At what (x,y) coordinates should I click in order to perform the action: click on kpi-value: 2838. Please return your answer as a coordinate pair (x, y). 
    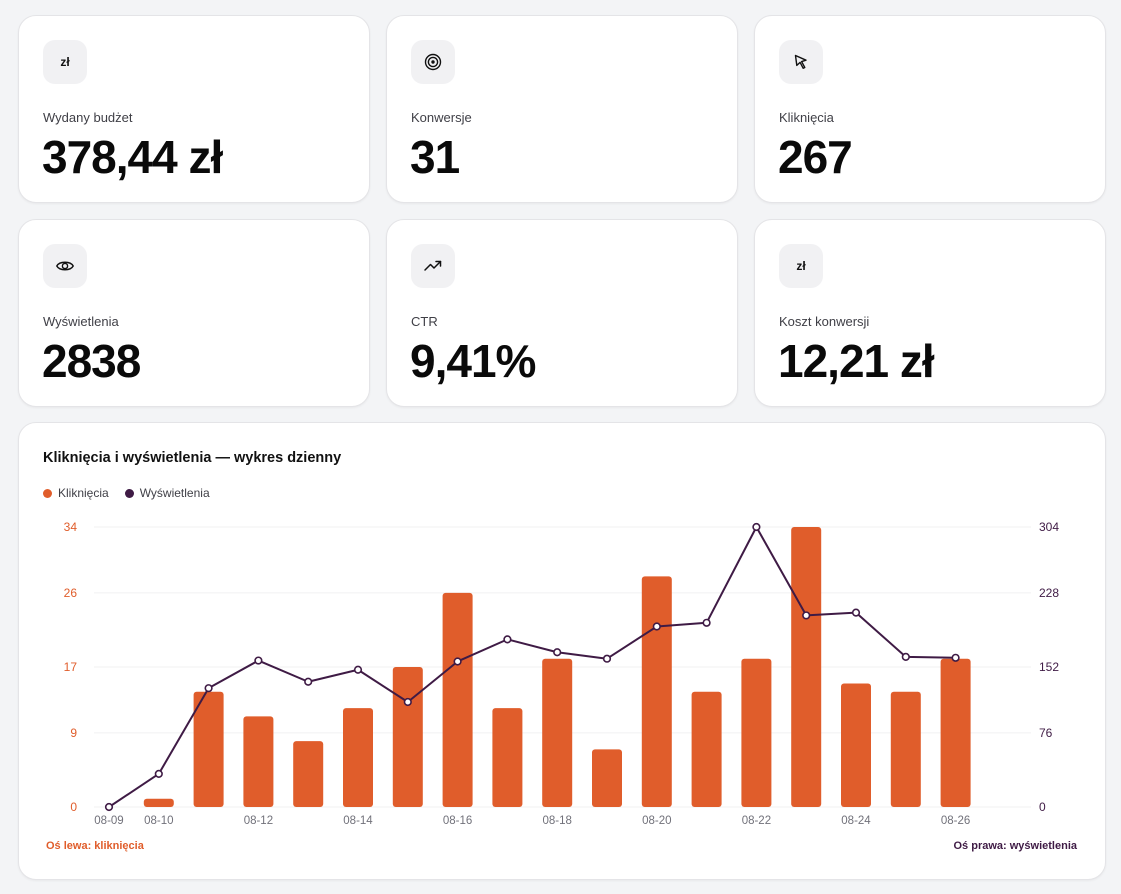
    Looking at the image, I should click on (91, 361).